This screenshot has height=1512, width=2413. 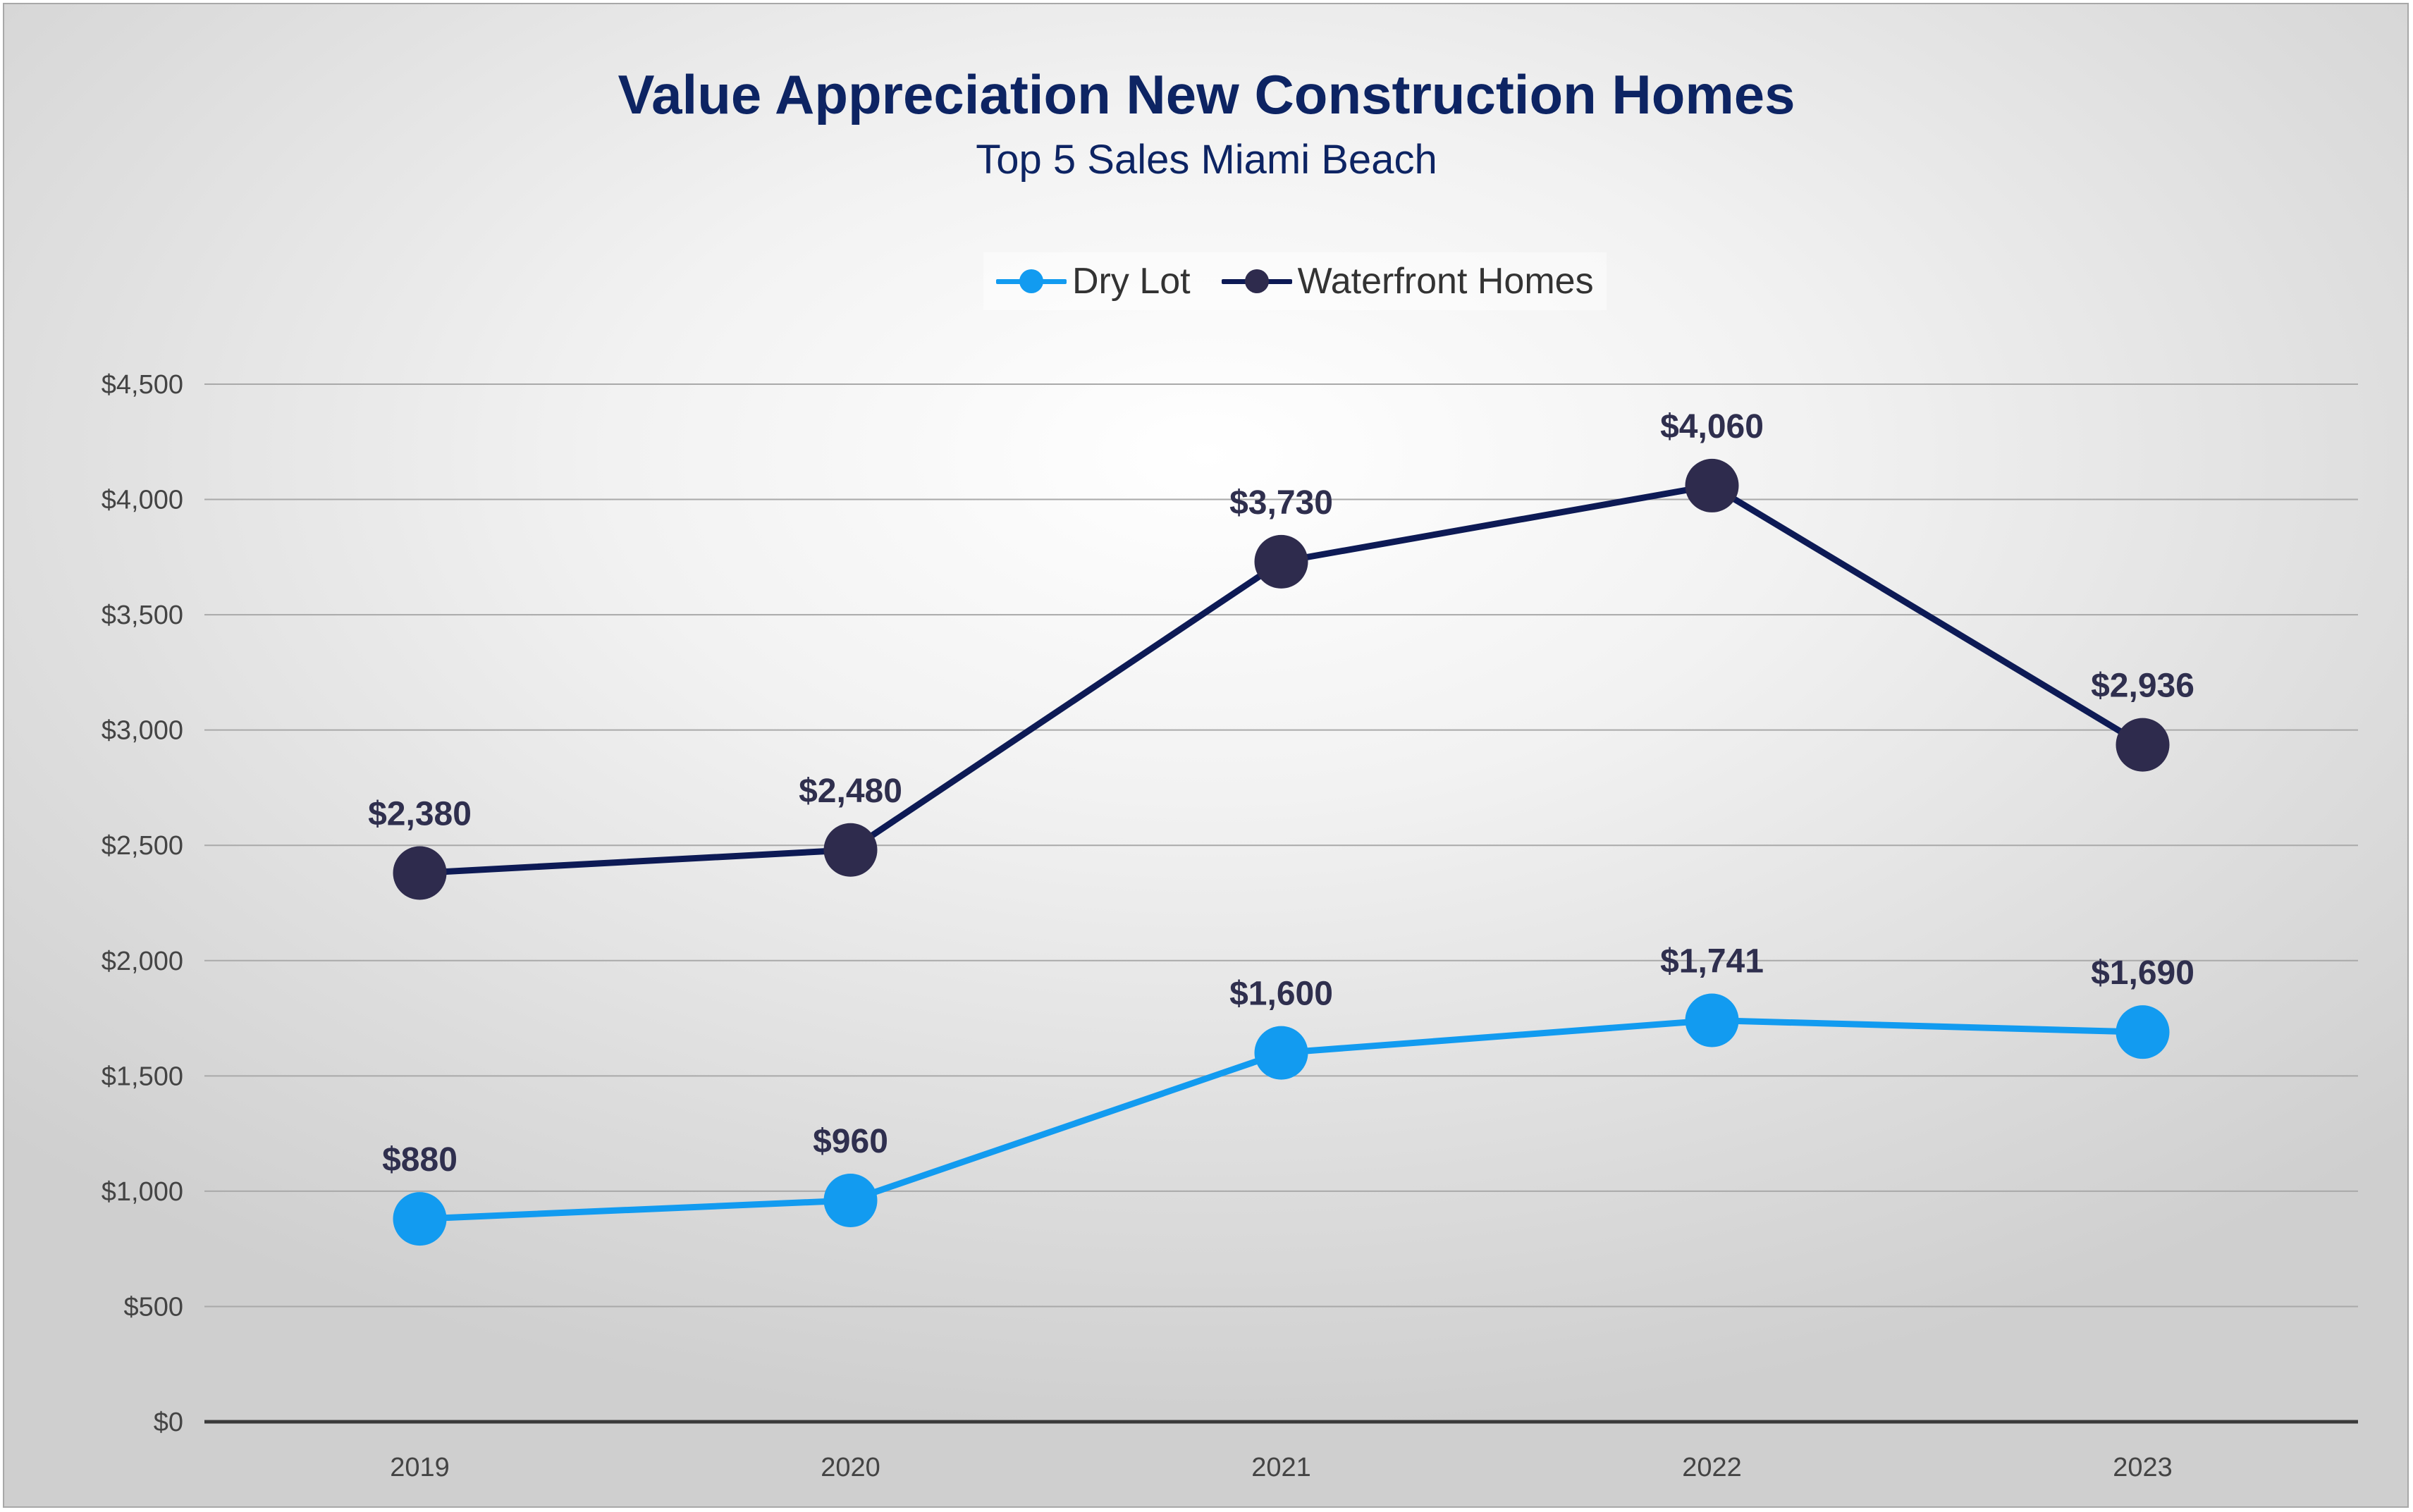 What do you see at coordinates (2142, 686) in the screenshot?
I see `data-label-waterfront-homes: $2,936` at bounding box center [2142, 686].